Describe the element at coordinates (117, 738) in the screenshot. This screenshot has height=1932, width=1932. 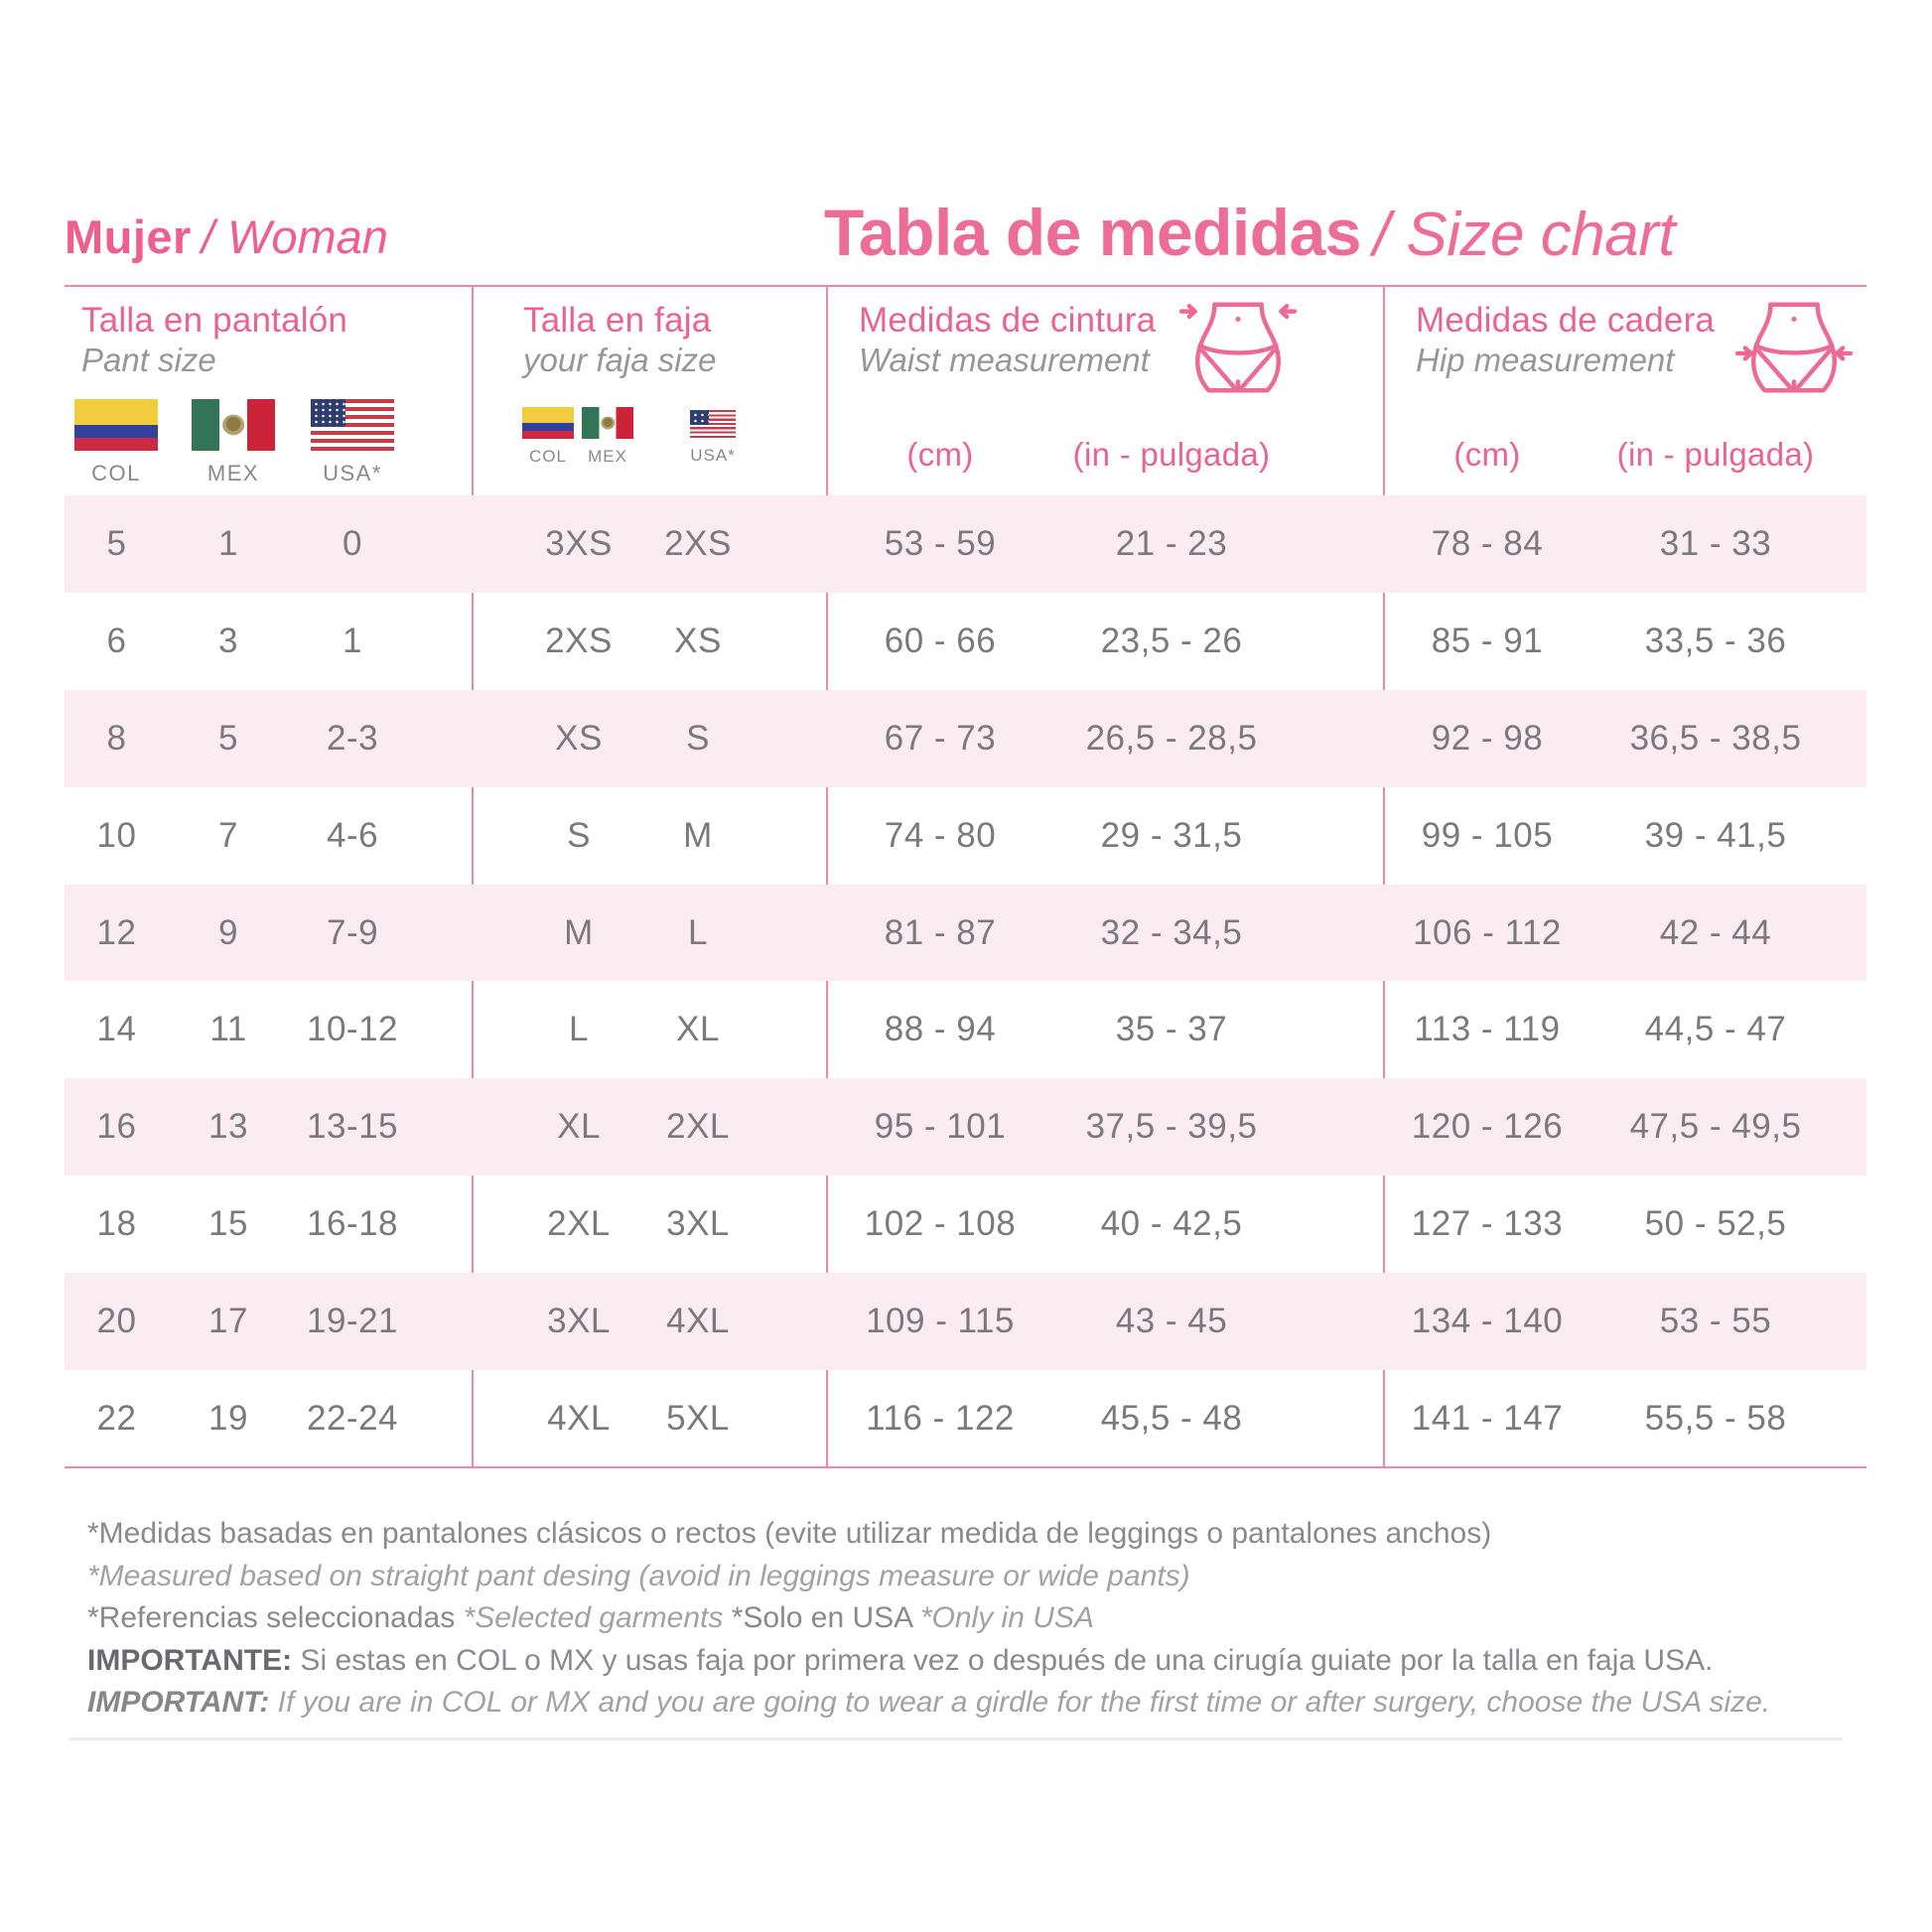
I see `size-cell: 8` at that location.